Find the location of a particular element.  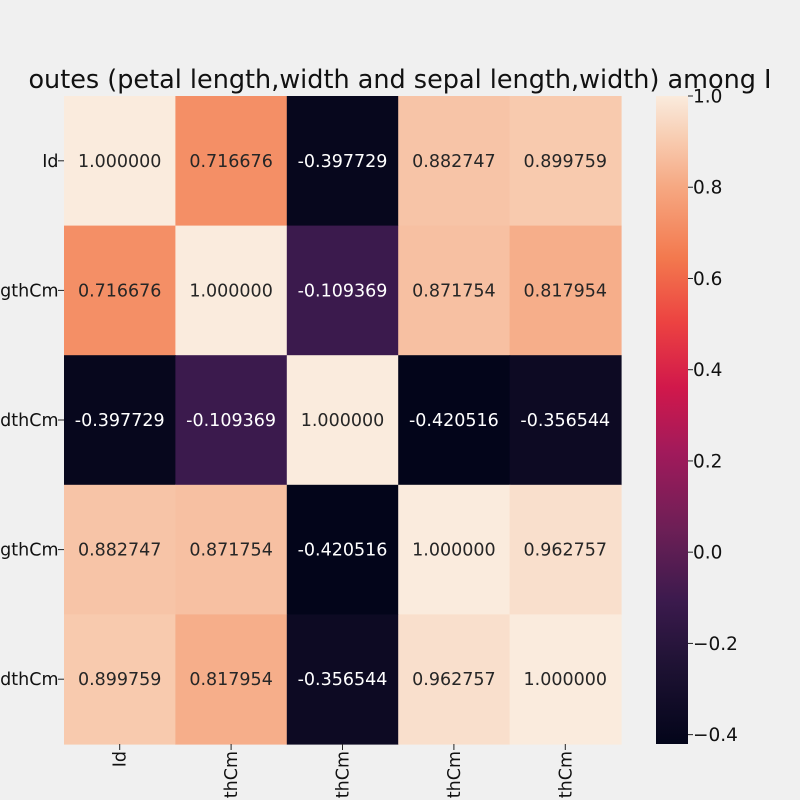

colorbar-tick-label: −0.2 is located at coordinates (715, 644).